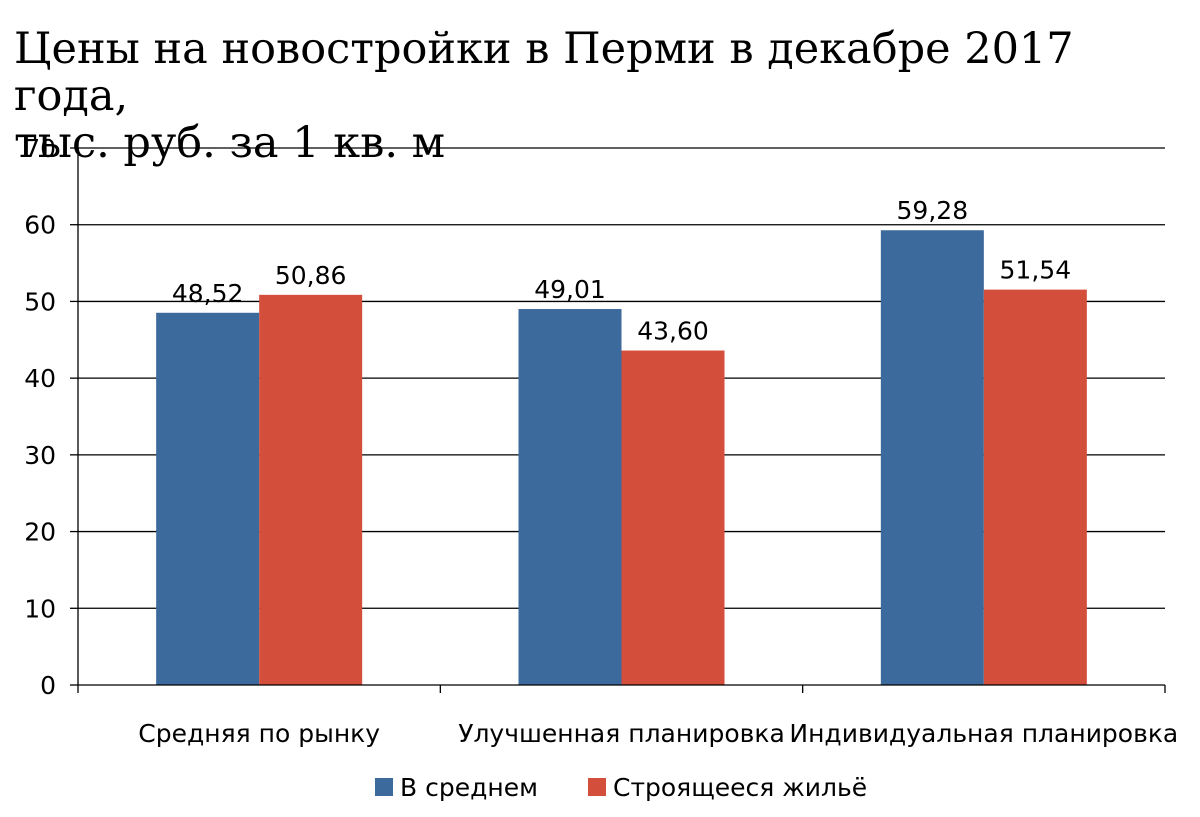 This screenshot has height=817, width=1200. I want to click on chart-title-line-2: тыс. руб. за 1 кв. м, so click(230, 143).